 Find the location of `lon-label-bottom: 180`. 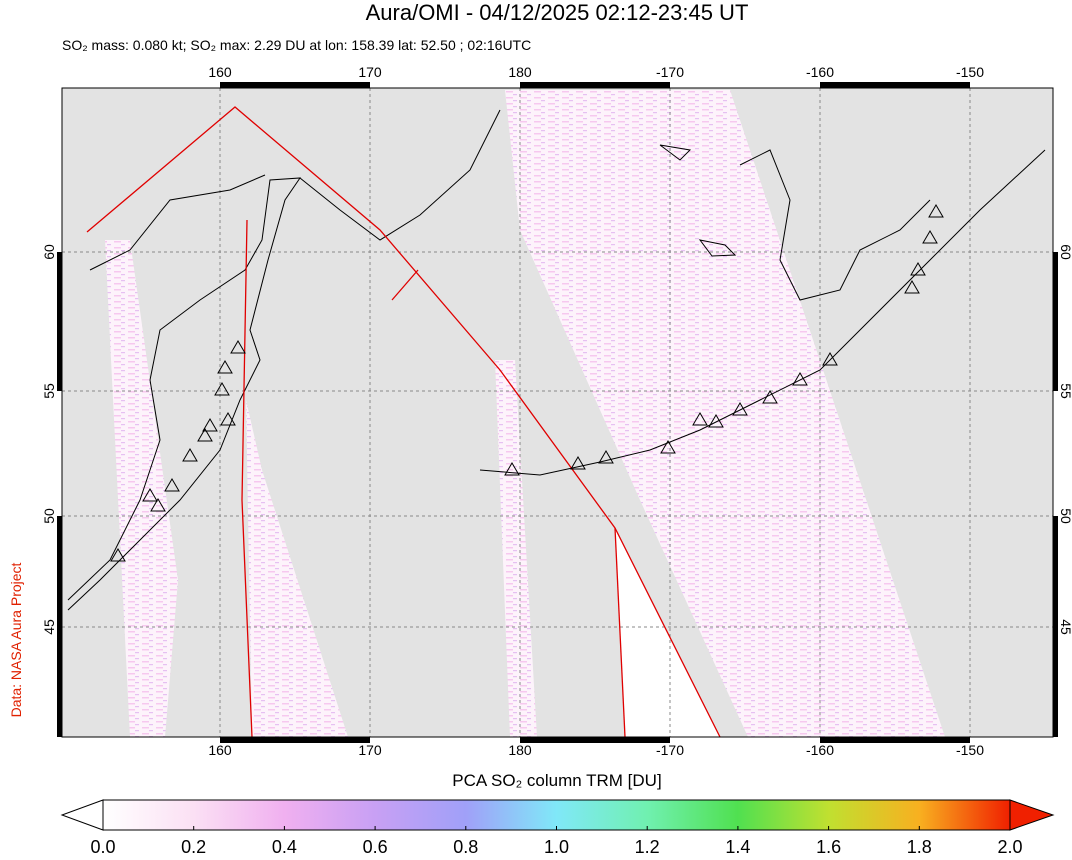

lon-label-bottom: 180 is located at coordinates (520, 750).